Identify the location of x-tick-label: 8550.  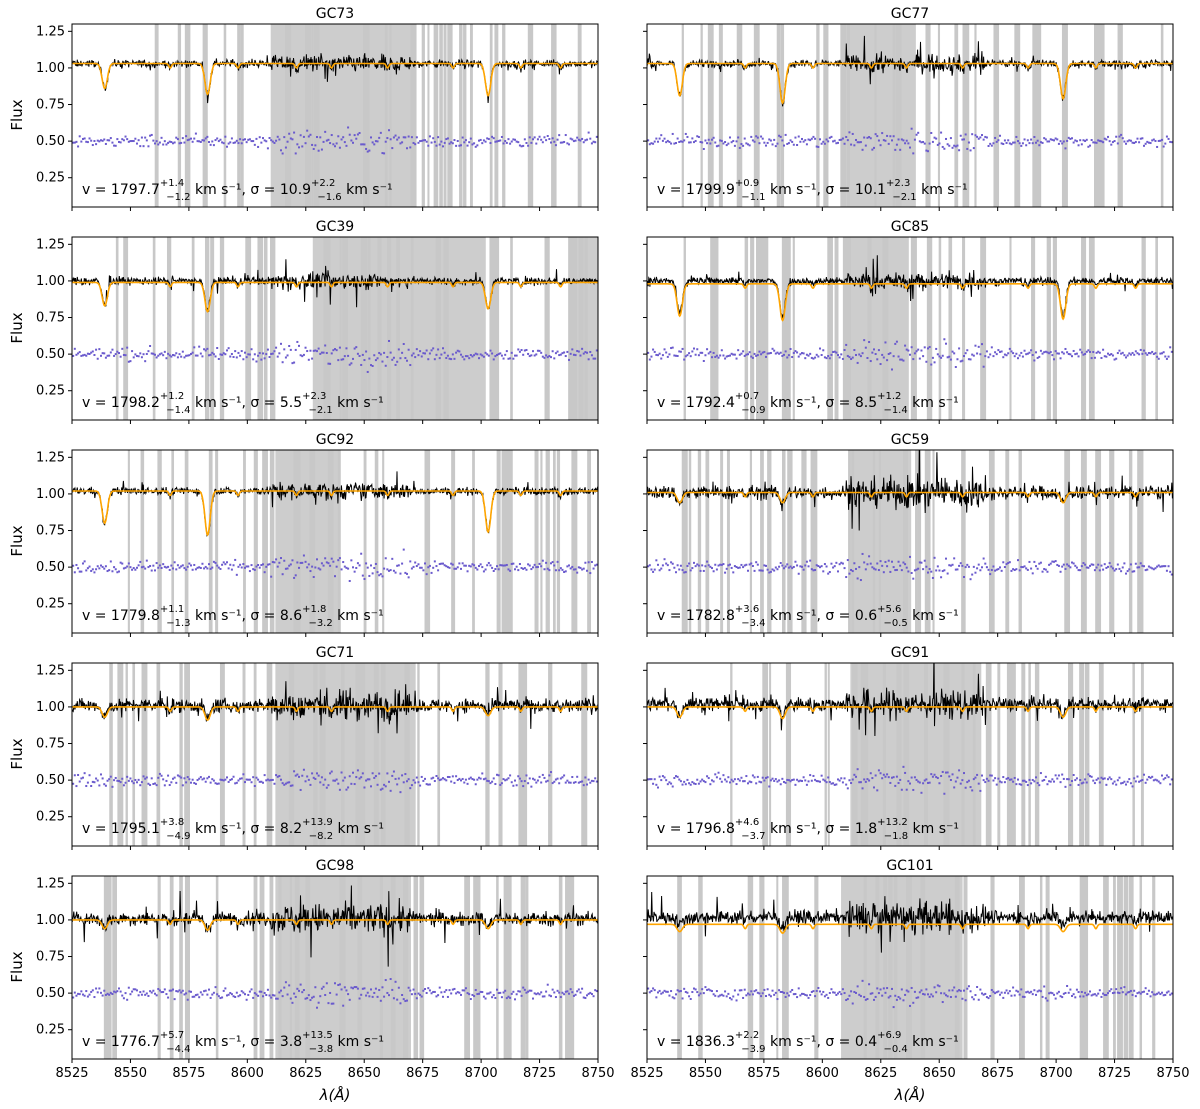
(705, 1073).